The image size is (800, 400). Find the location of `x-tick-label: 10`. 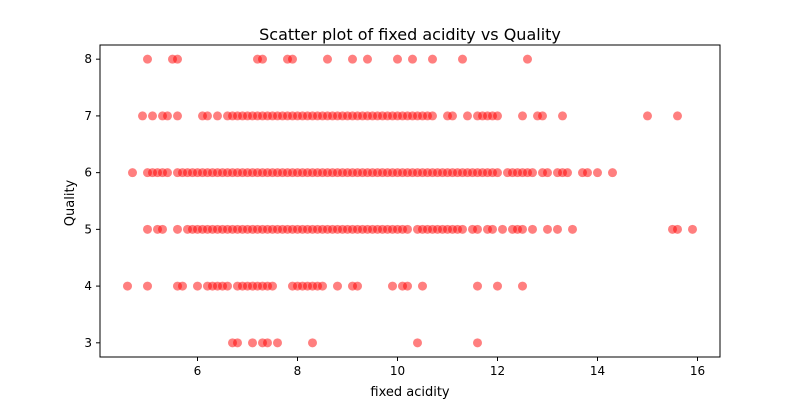

x-tick-label: 10 is located at coordinates (397, 371).